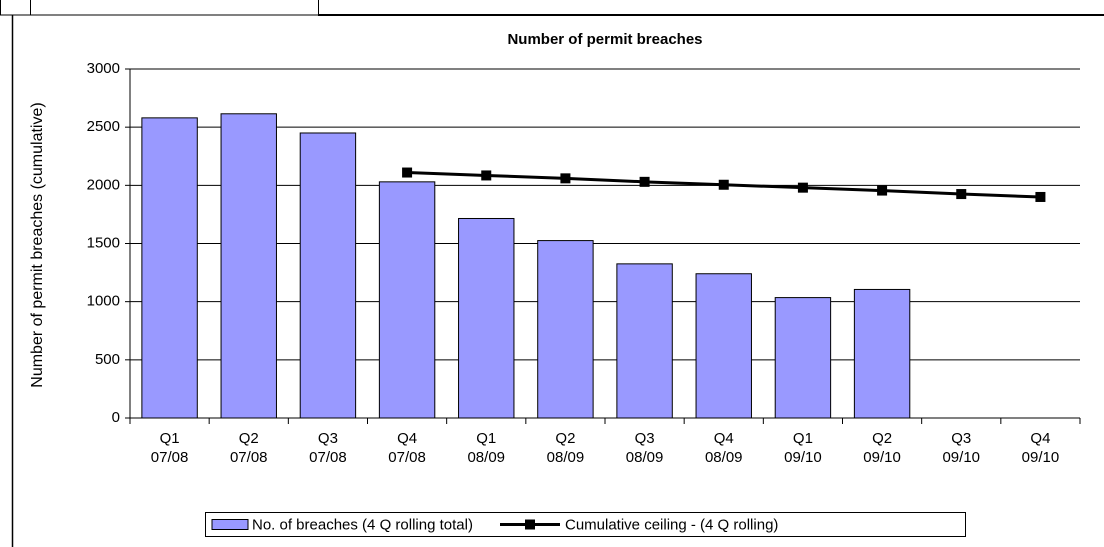  What do you see at coordinates (107, 359) in the screenshot?
I see `y-tick-label: 500` at bounding box center [107, 359].